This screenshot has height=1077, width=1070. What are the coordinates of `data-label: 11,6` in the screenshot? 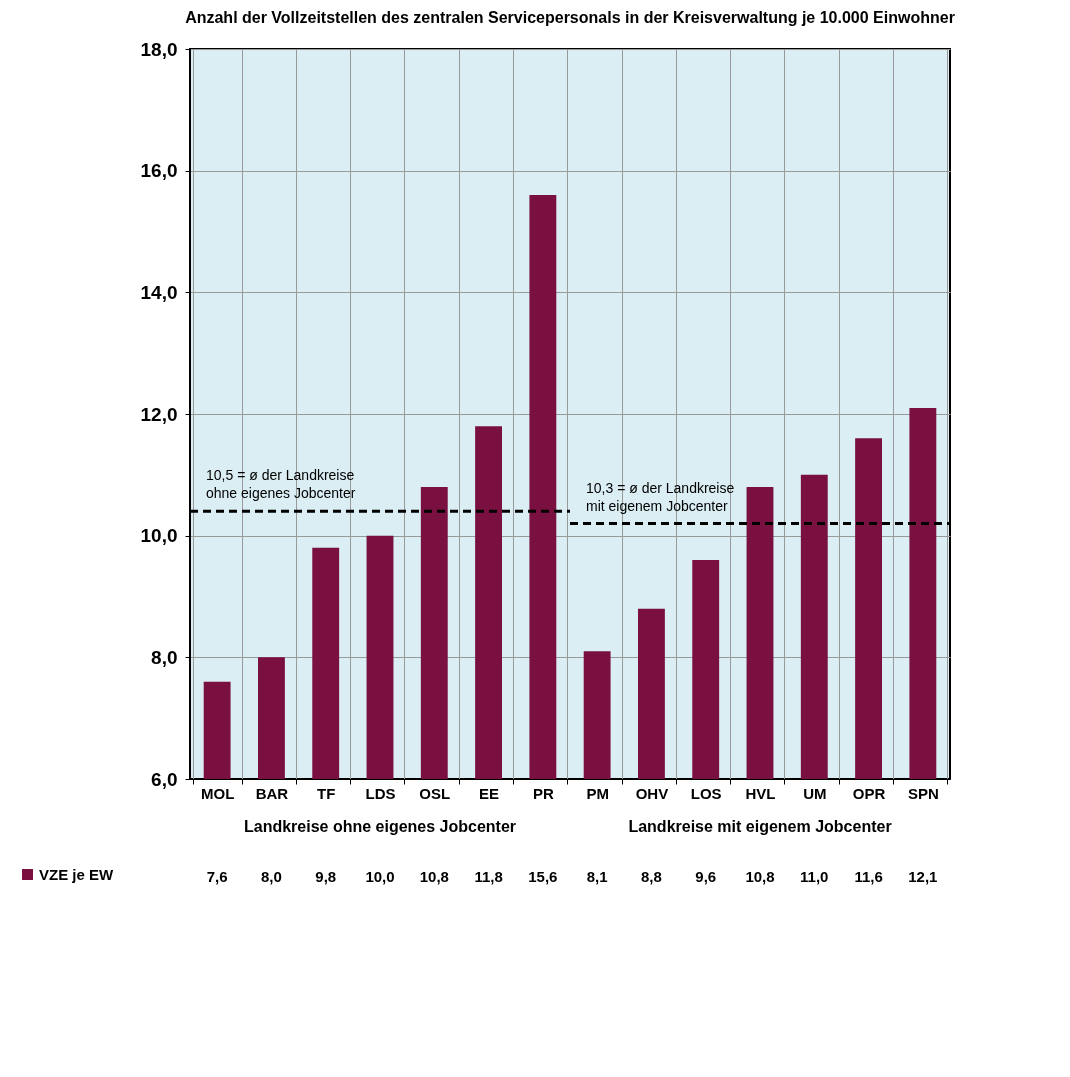 It's located at (868, 876).